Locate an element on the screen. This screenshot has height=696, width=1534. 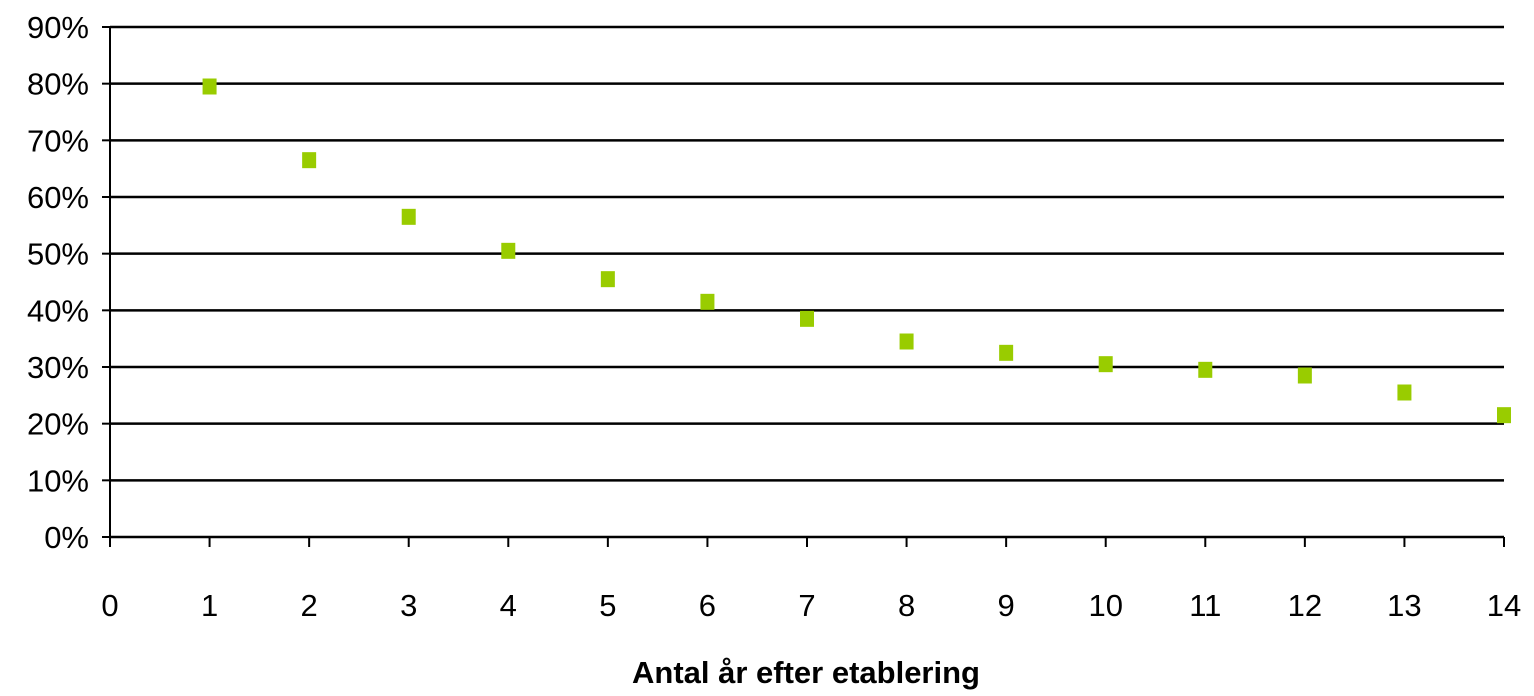
y-tick-label: 60% is located at coordinates (58, 197).